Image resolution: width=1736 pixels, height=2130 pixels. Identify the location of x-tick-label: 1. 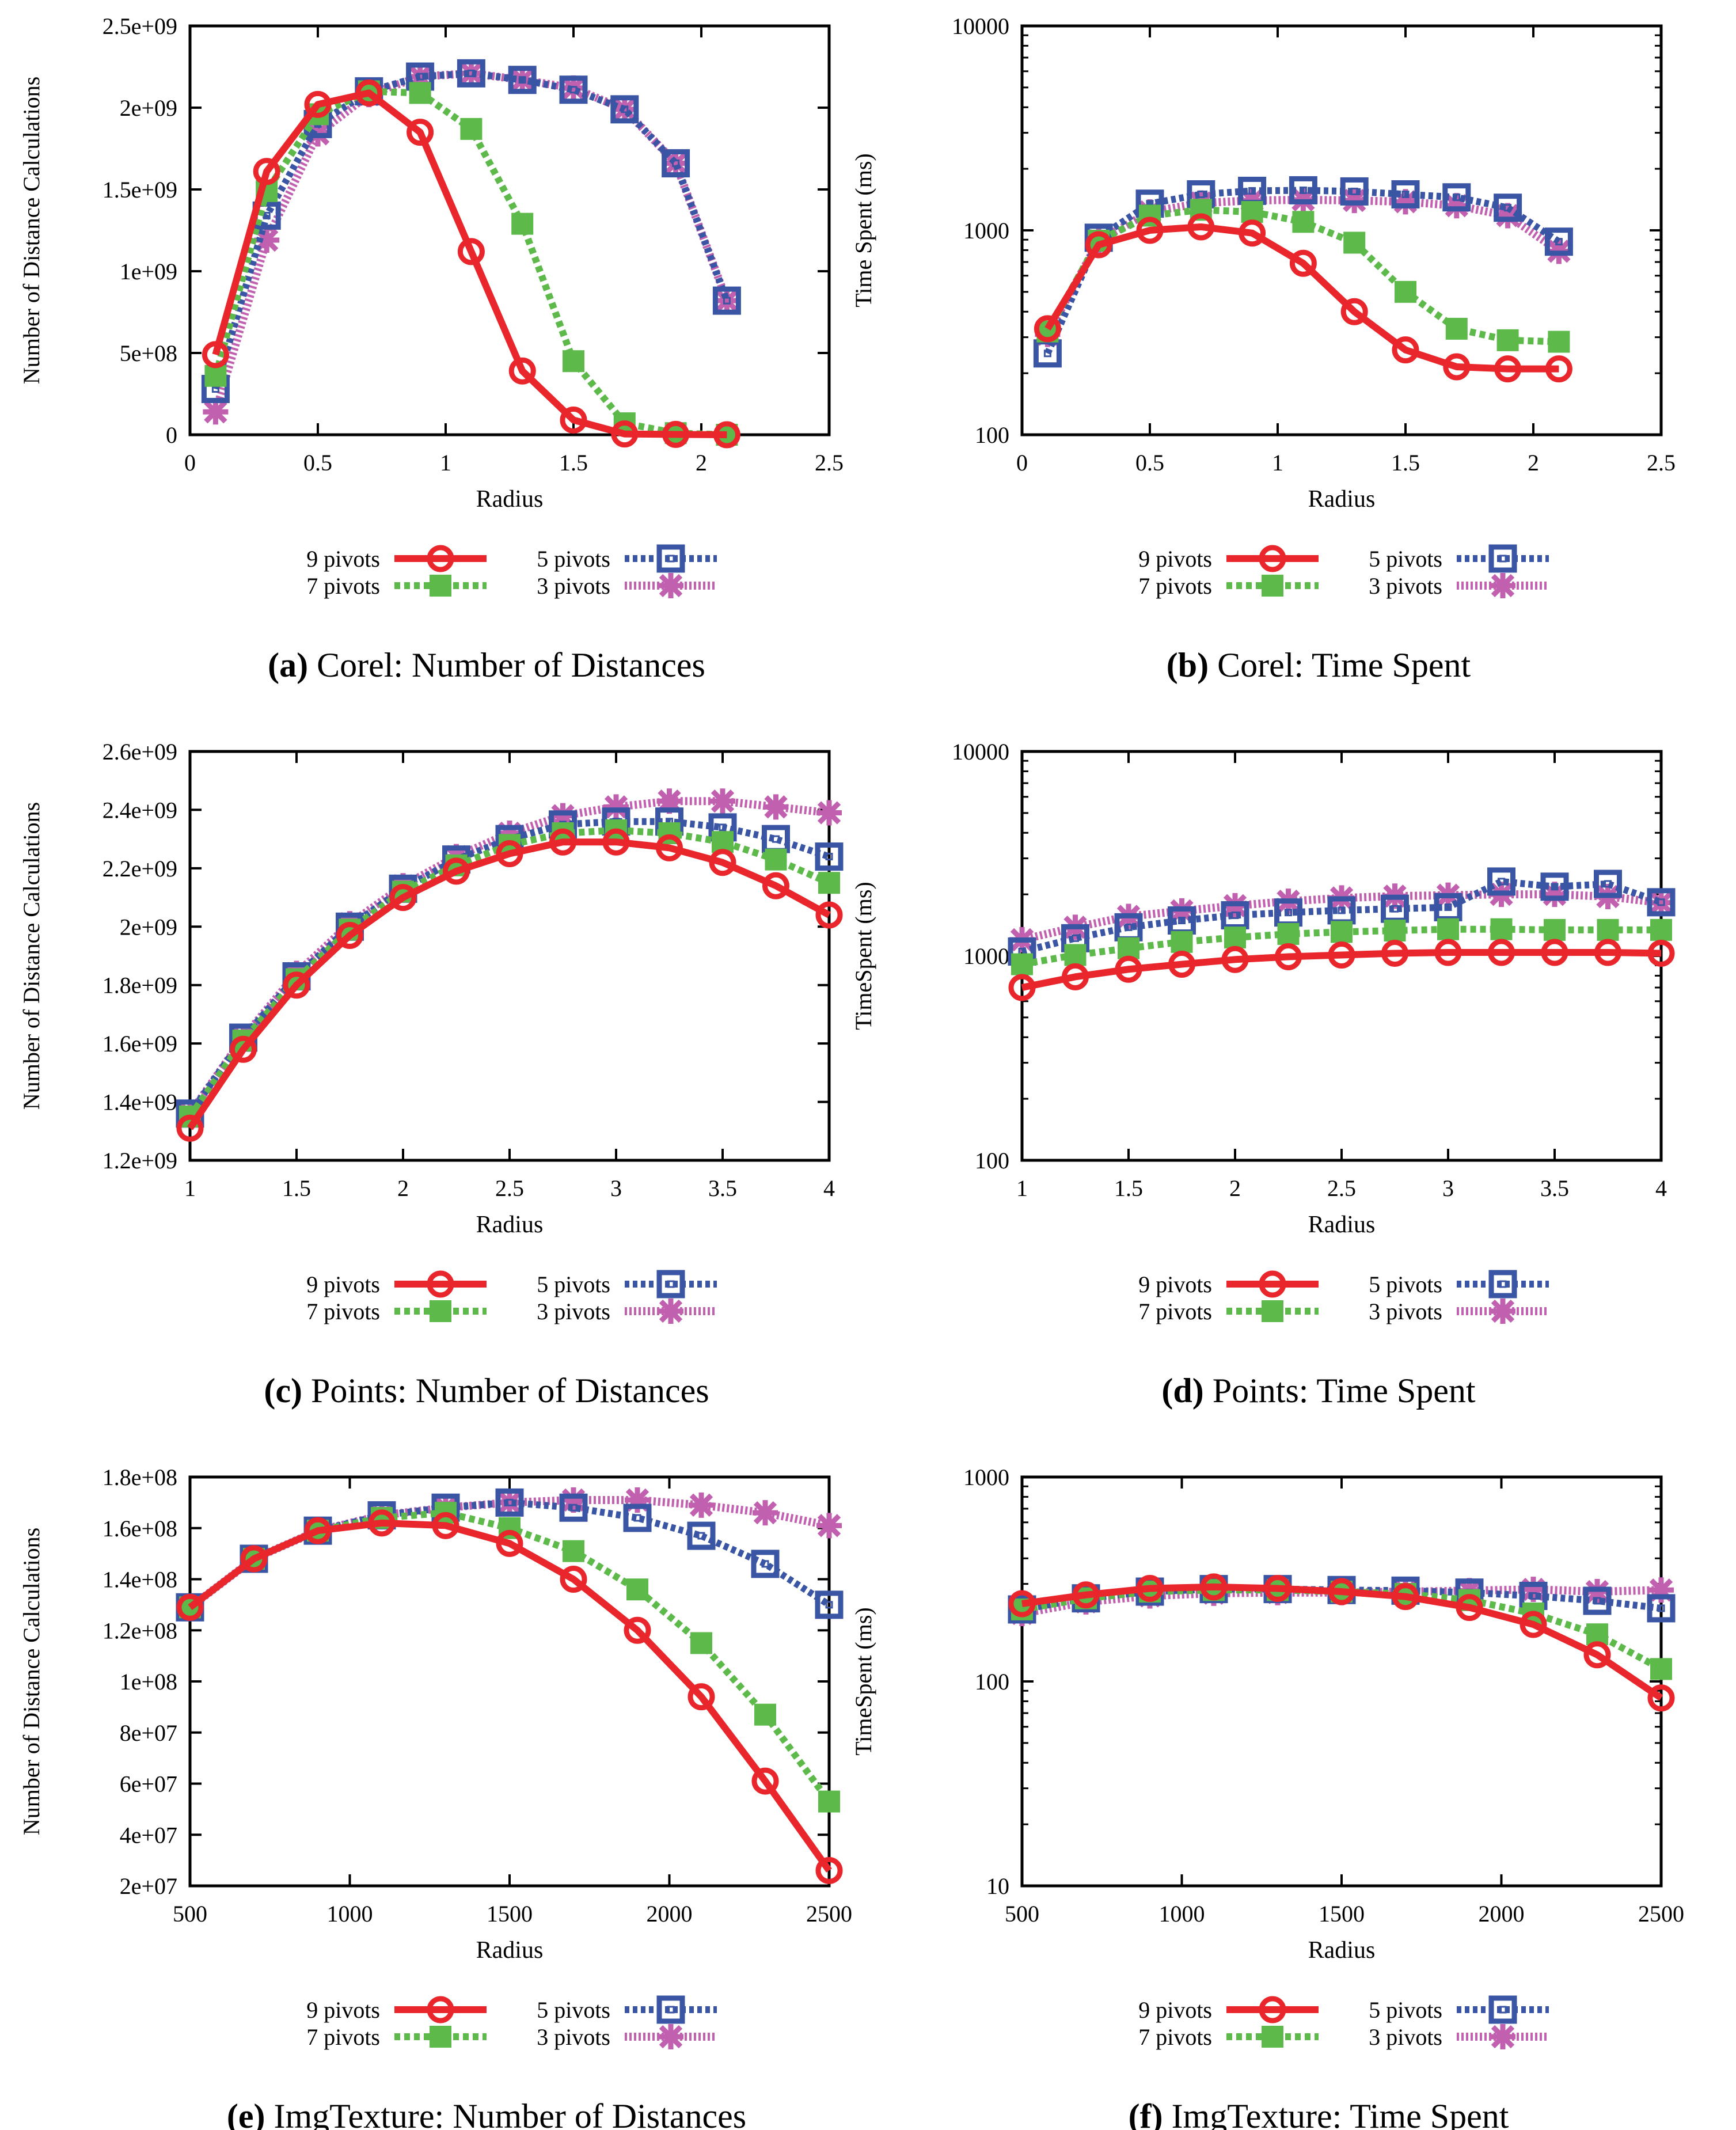
(1022, 1188).